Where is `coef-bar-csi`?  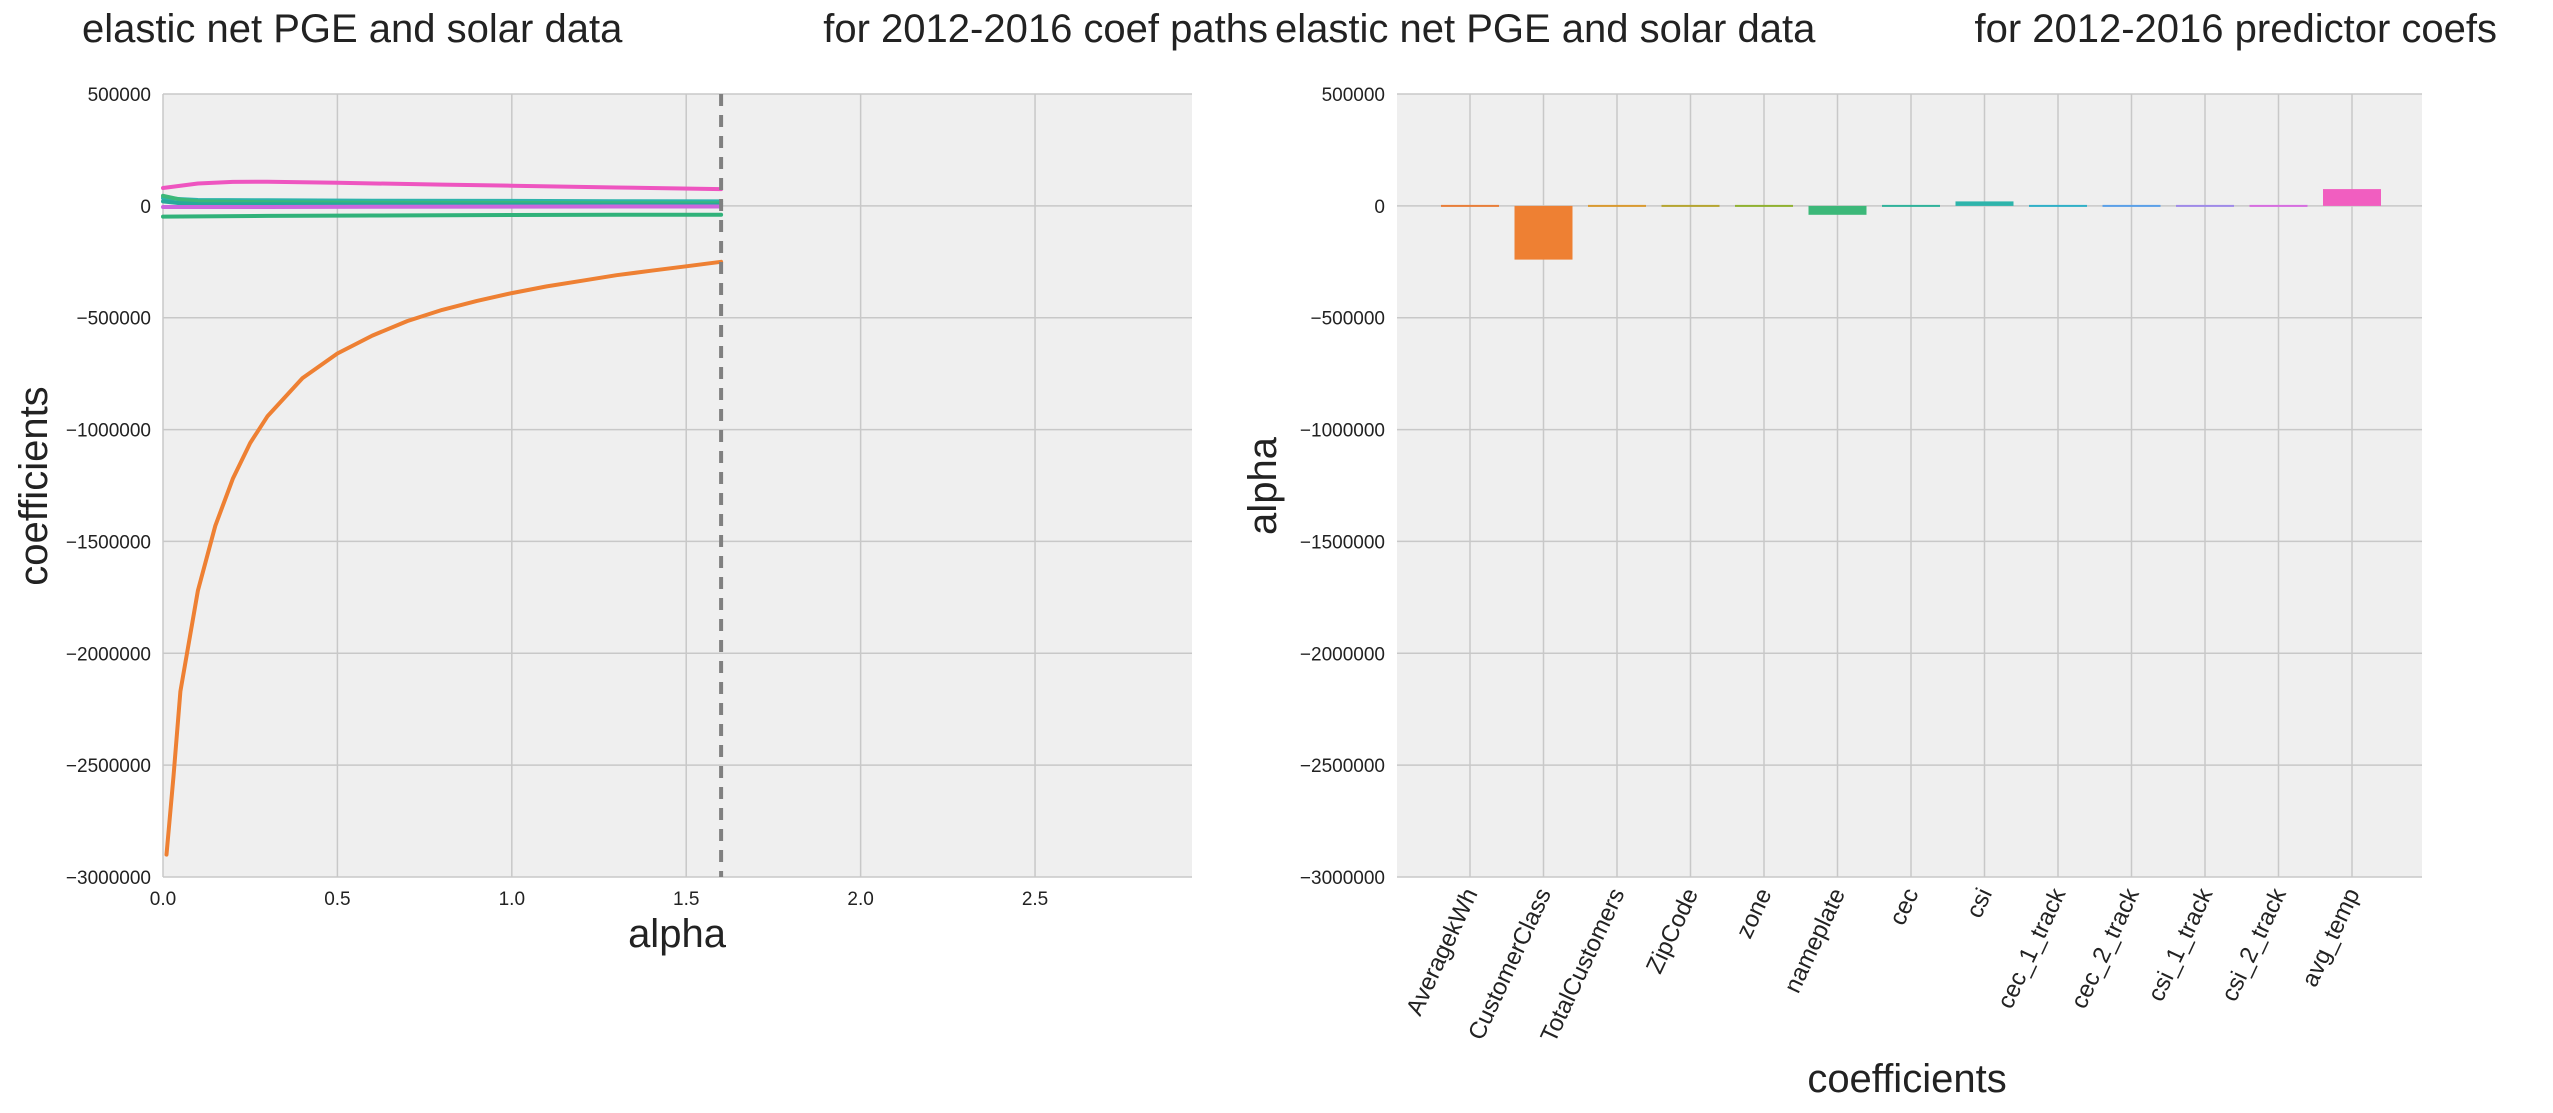
coef-bar-csi is located at coordinates (1984, 203).